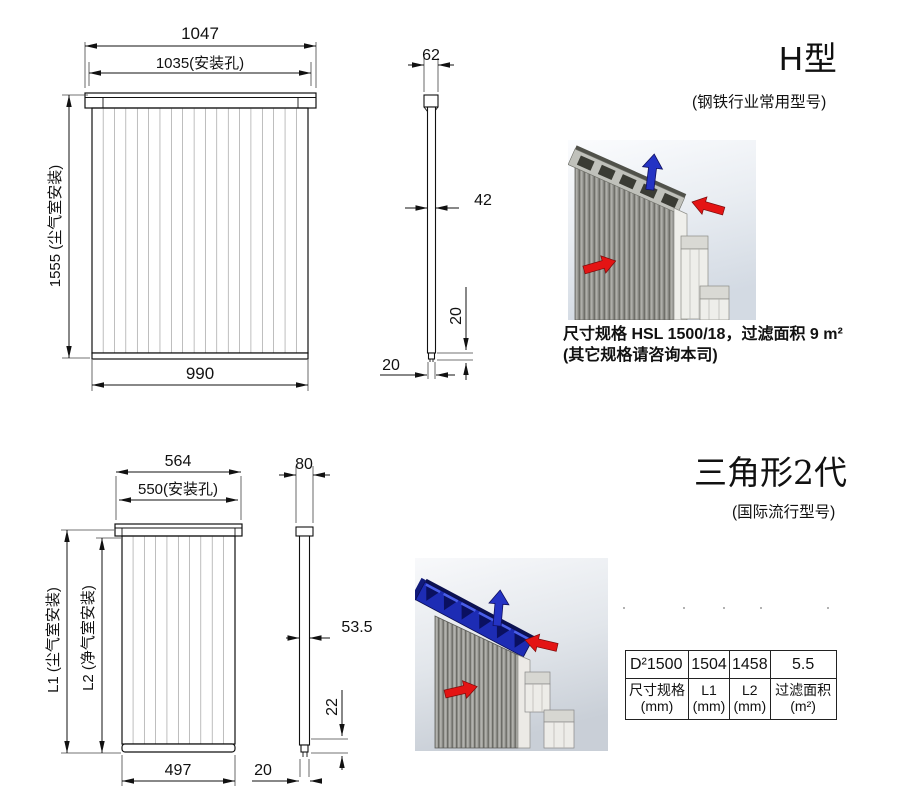  What do you see at coordinates (750, 699) in the screenshot?
I see `table-header-cell: L2 (mm)` at bounding box center [750, 699].